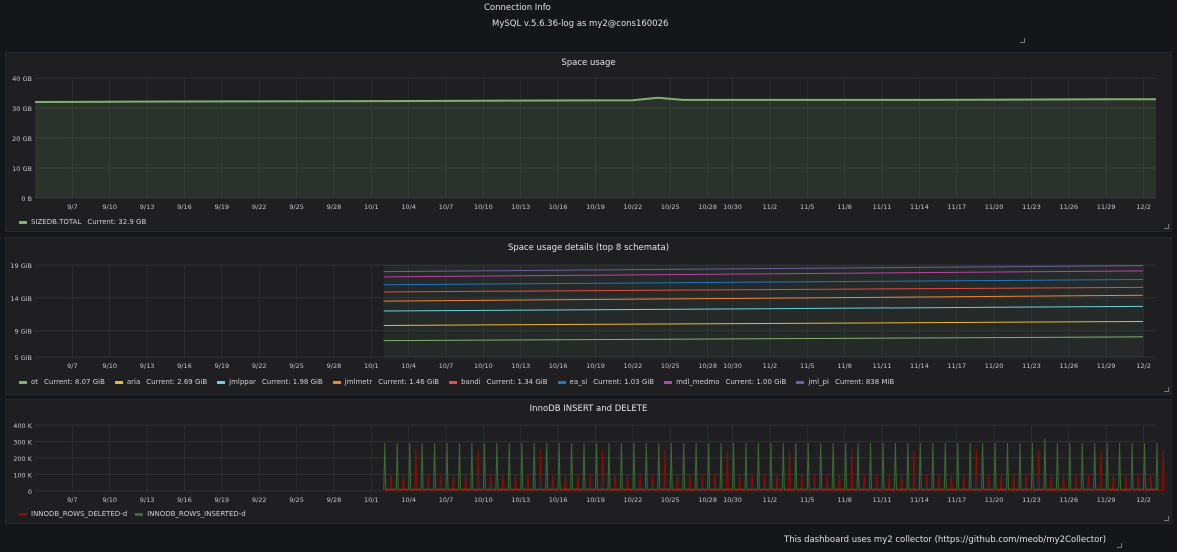 Image resolution: width=1177 pixels, height=552 pixels. Describe the element at coordinates (270, 382) in the screenshot. I see `legend-item: jmlppar Current: 1.98 GiB` at that location.